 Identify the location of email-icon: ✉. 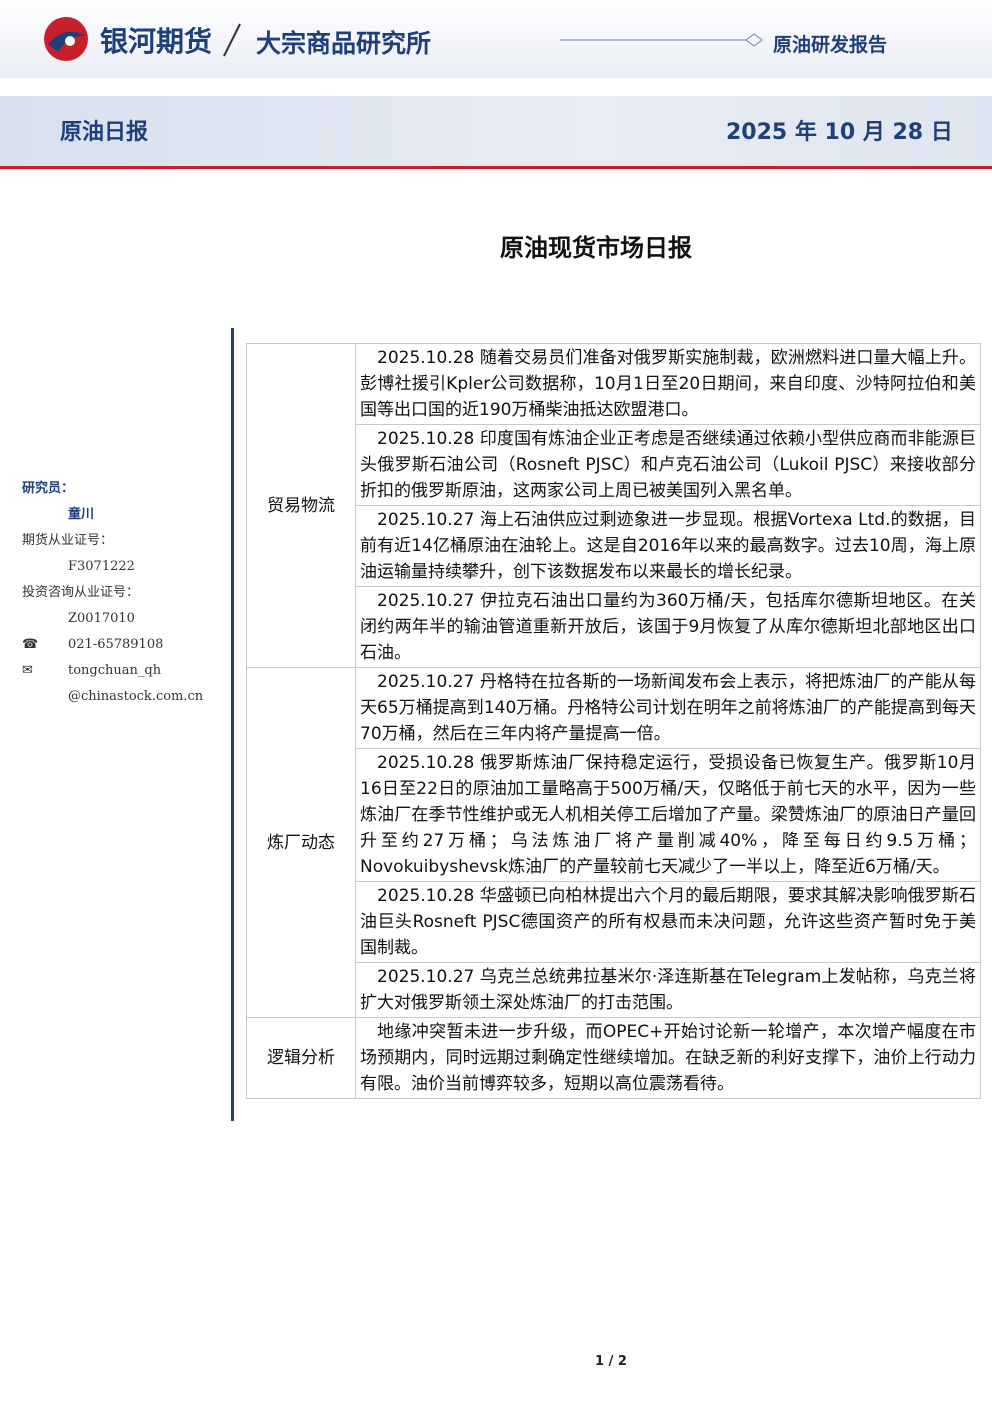
(27, 670).